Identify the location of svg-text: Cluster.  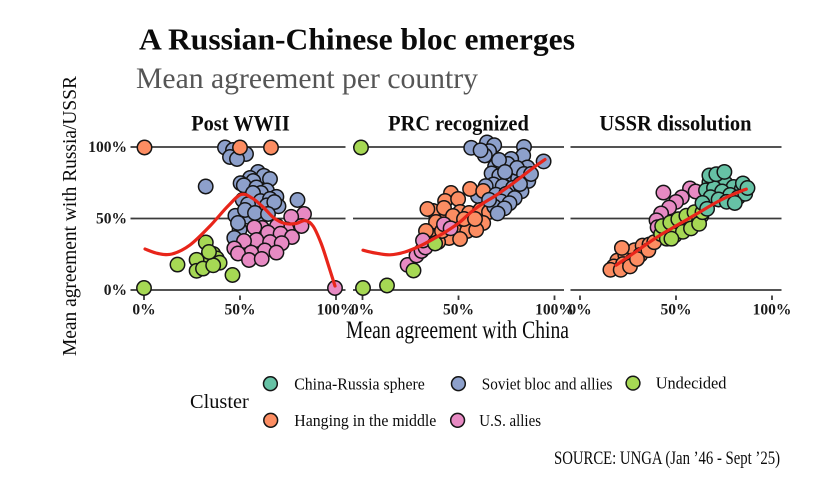
(219, 402).